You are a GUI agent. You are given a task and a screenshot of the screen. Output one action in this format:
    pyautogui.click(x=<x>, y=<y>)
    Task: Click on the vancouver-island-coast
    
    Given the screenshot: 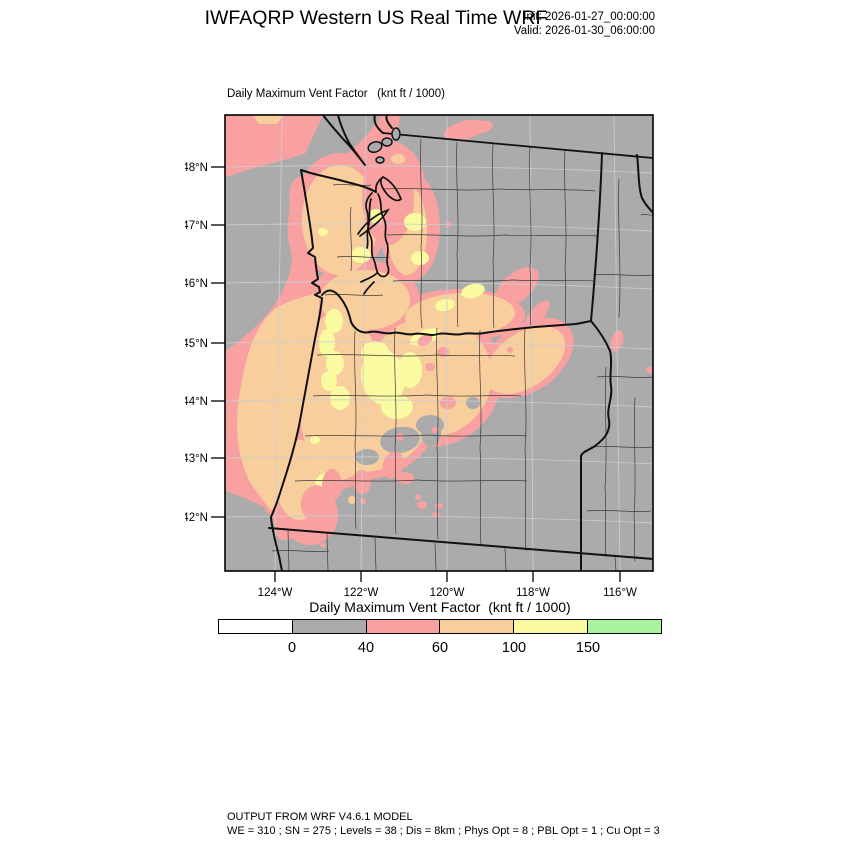 What is the action you would take?
    pyautogui.click(x=344, y=140)
    